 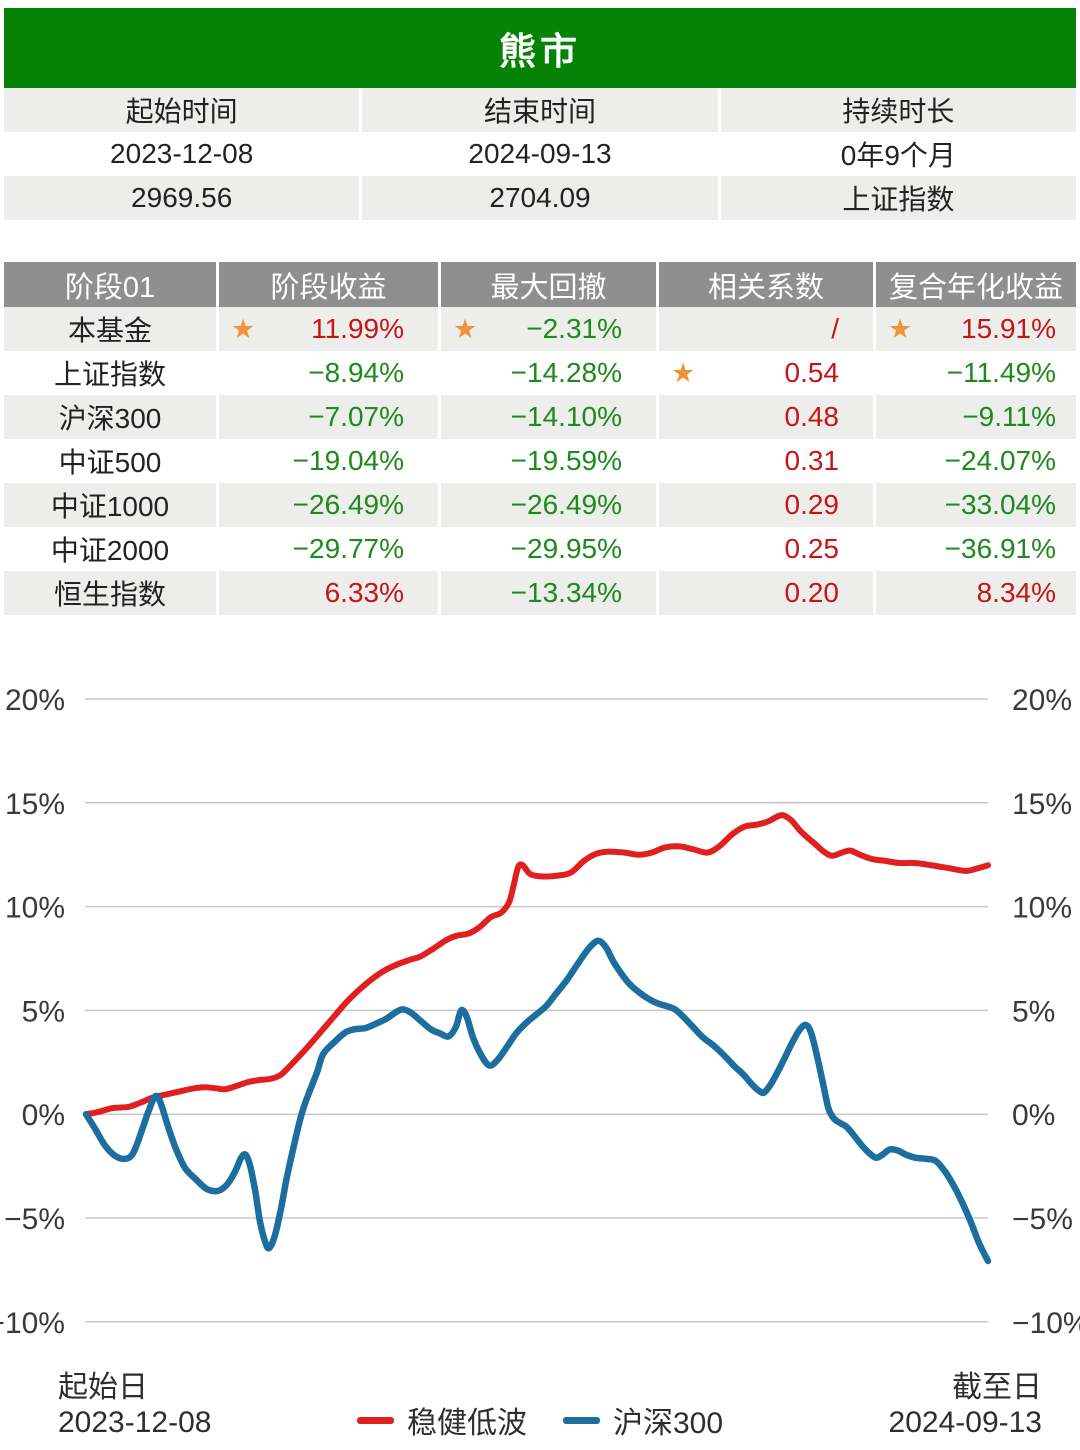 I want to click on index-name: 恒生指数, so click(x=110, y=593).